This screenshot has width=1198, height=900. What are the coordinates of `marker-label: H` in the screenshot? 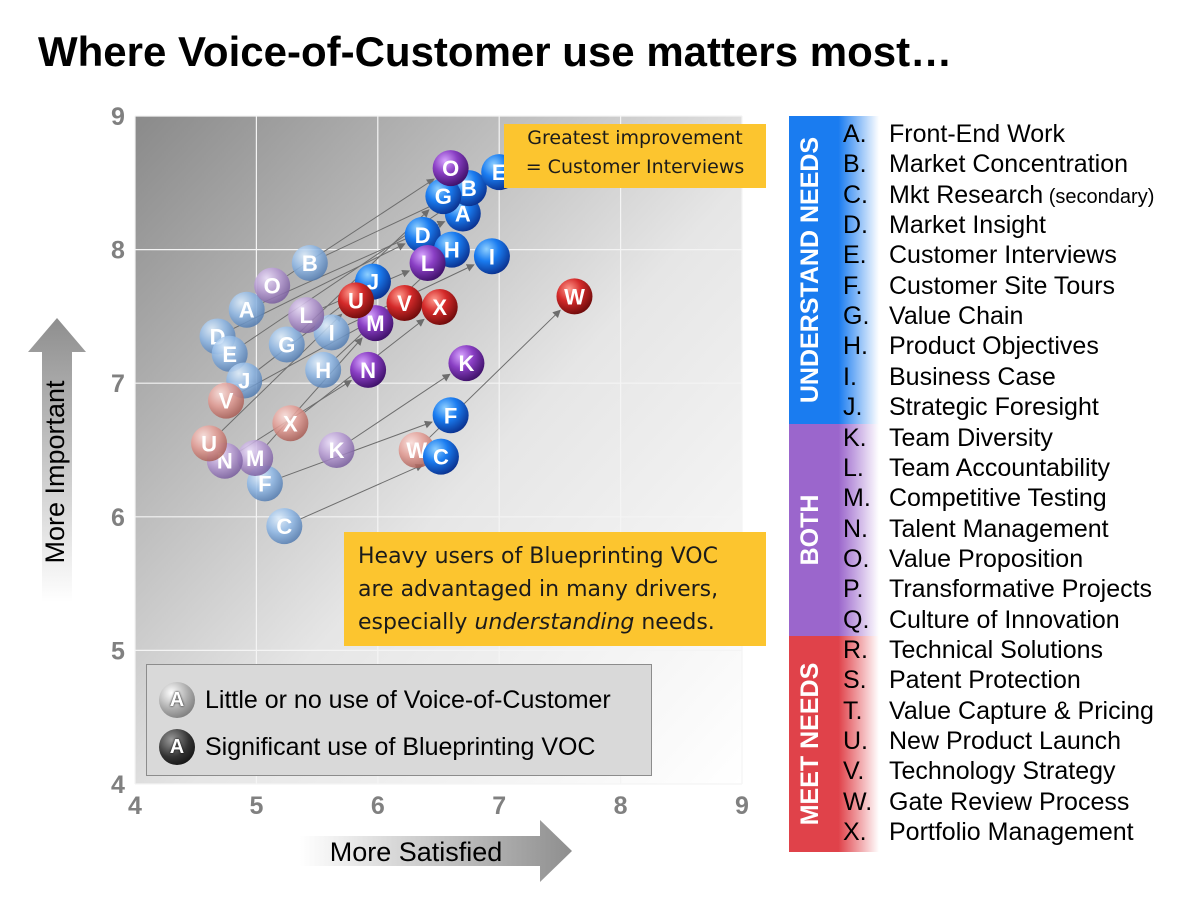 It's located at (452, 250).